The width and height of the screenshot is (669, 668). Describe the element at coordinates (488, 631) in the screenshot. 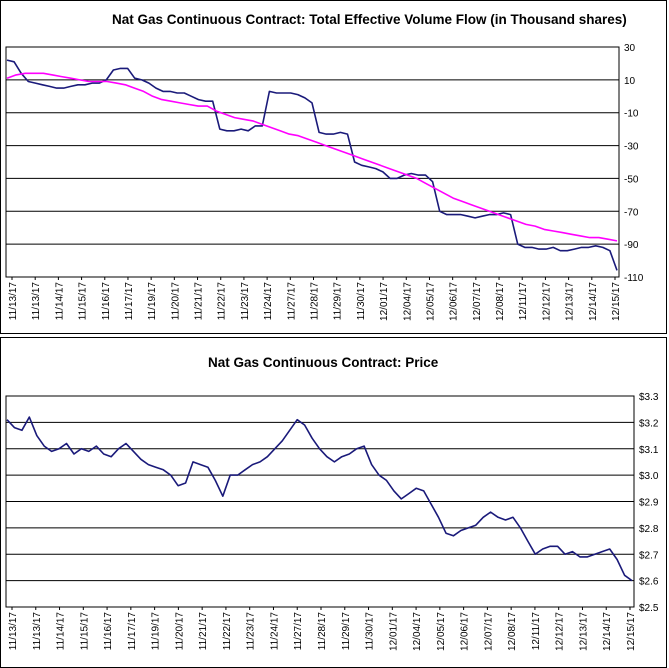

I see `price-x-tick-label: 12/07/17` at that location.